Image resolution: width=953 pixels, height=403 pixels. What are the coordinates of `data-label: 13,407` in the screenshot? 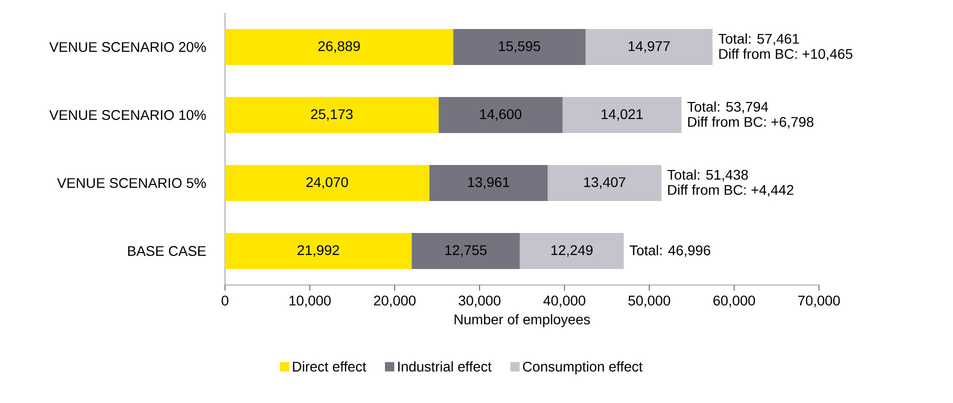 It's located at (605, 183).